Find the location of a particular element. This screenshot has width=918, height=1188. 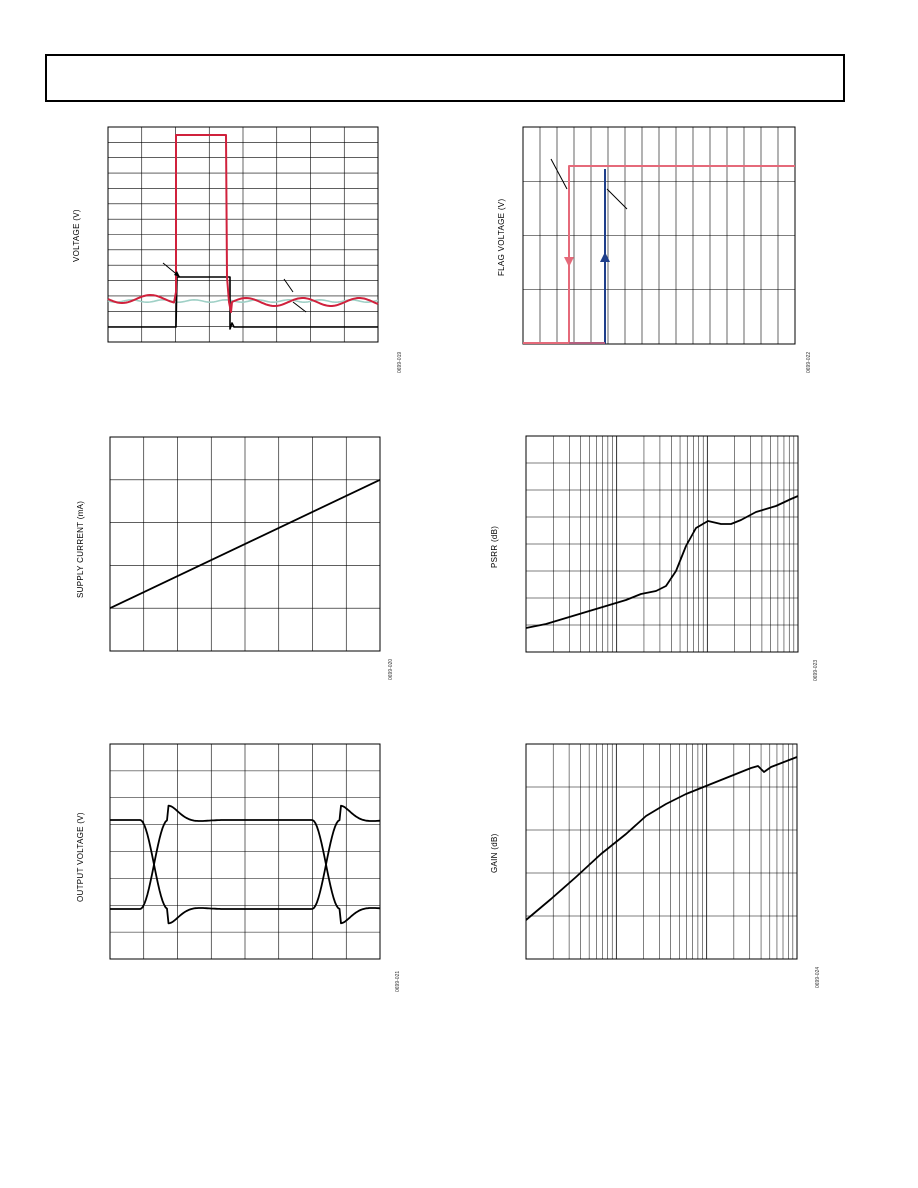

flag-voltage-plot is located at coordinates (659, 235).